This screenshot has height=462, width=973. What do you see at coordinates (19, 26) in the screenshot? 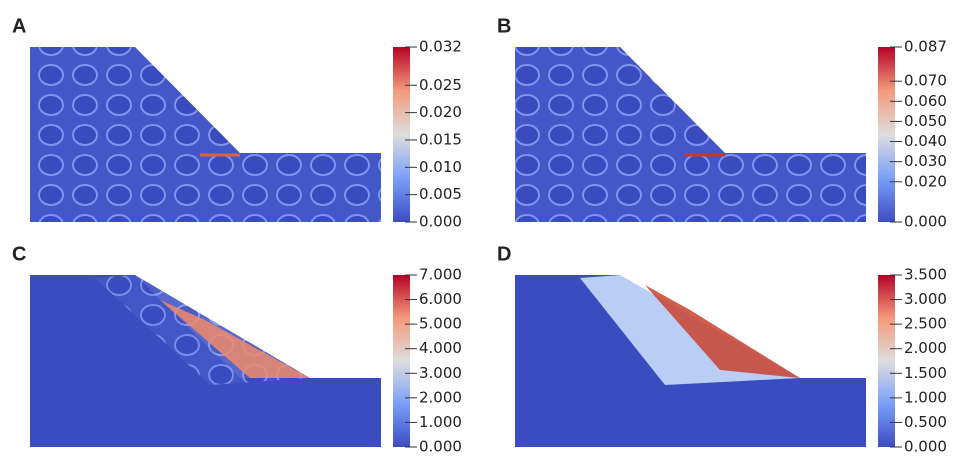
I see `panel-label: A` at bounding box center [19, 26].